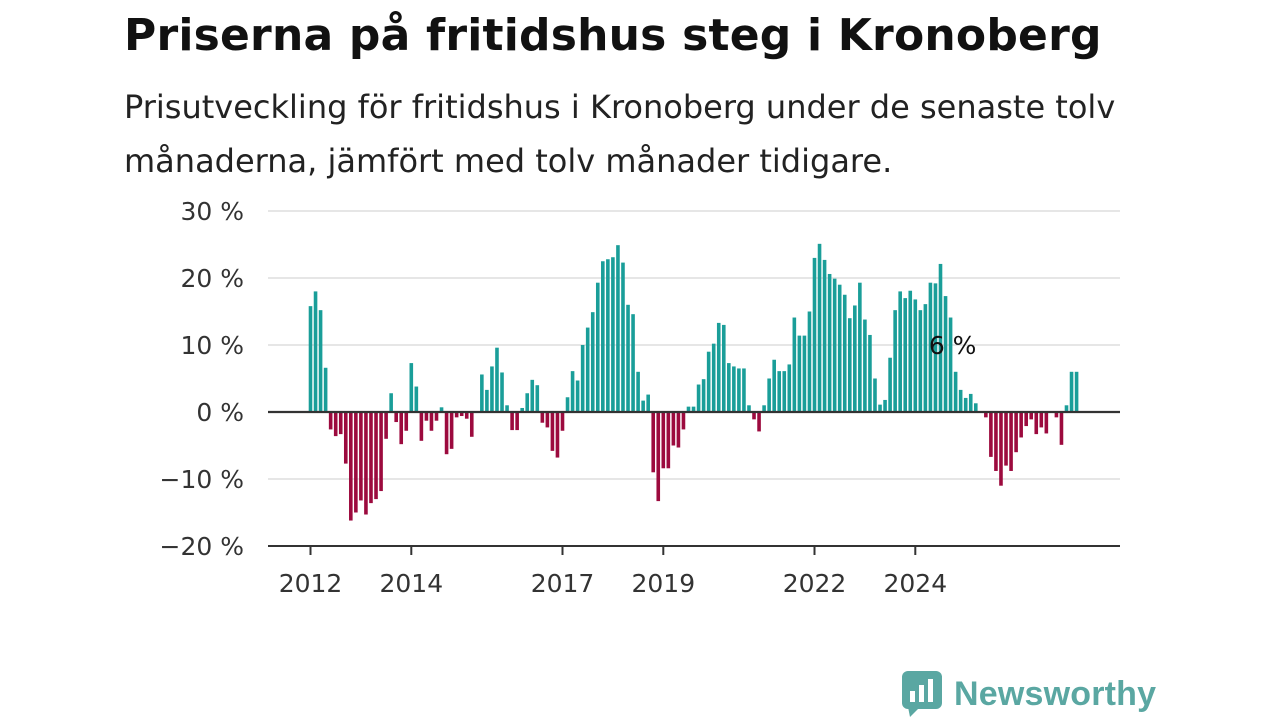 This screenshot has width=1280, height=720. Describe the element at coordinates (311, 583) in the screenshot. I see `x-tick-label: 2012` at that location.